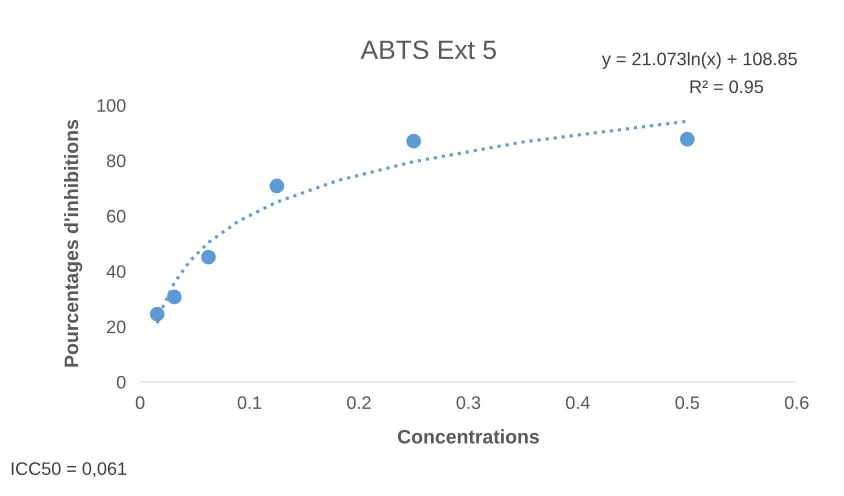 This screenshot has height=496, width=844. Describe the element at coordinates (796, 403) in the screenshot. I see `x-tick-label: 0.6` at that location.